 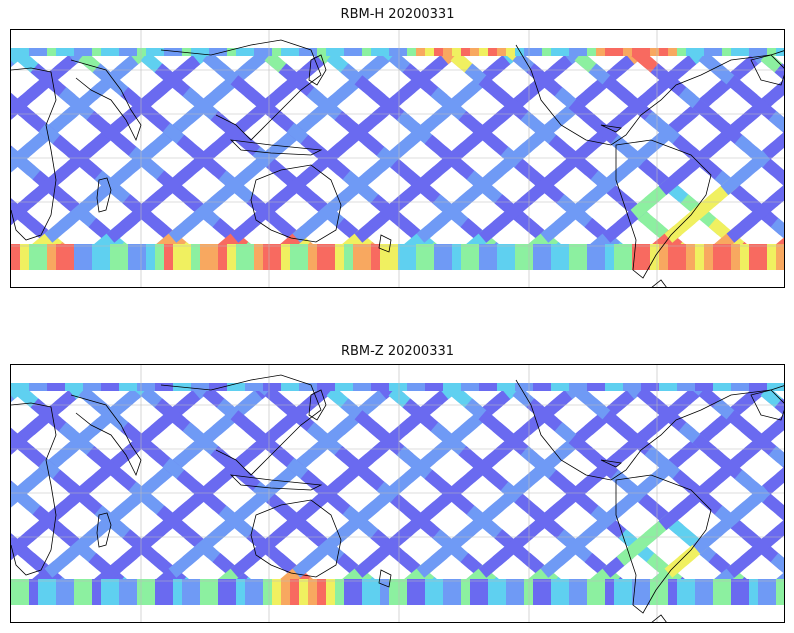 I want to click on panel-title-rbm-z: RBM-Z 20200331, so click(x=397, y=351).